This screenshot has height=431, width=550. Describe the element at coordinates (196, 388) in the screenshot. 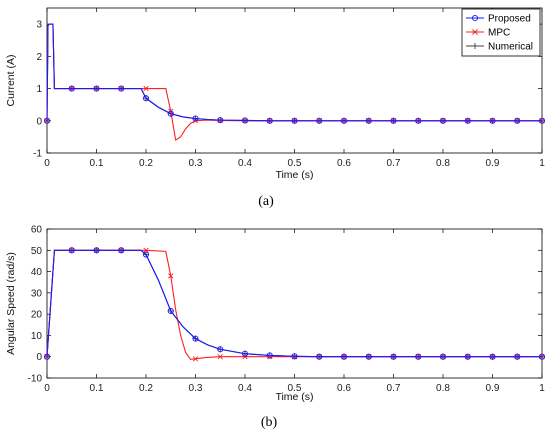

I see `plot-b-xtick-label: 0.3` at that location.